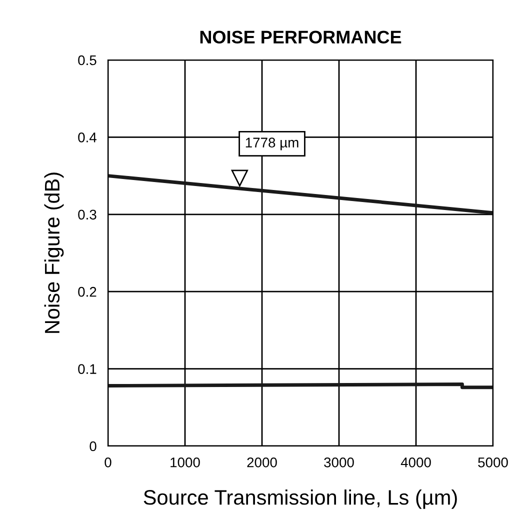  What do you see at coordinates (300, 499) in the screenshot?
I see `x-axis-title: Source Transmission line, Ls (µm)` at bounding box center [300, 499].